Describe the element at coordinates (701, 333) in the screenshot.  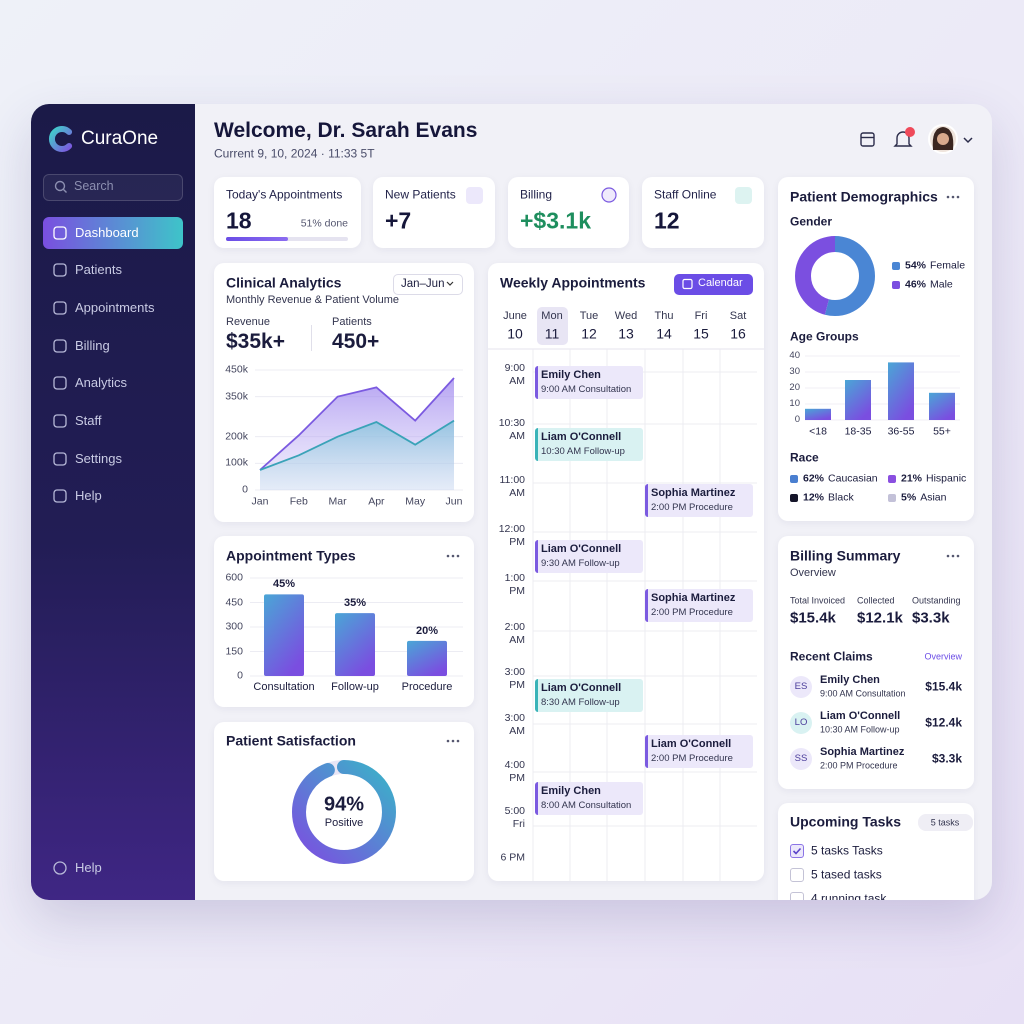
I see `day-date: 15` at that location.